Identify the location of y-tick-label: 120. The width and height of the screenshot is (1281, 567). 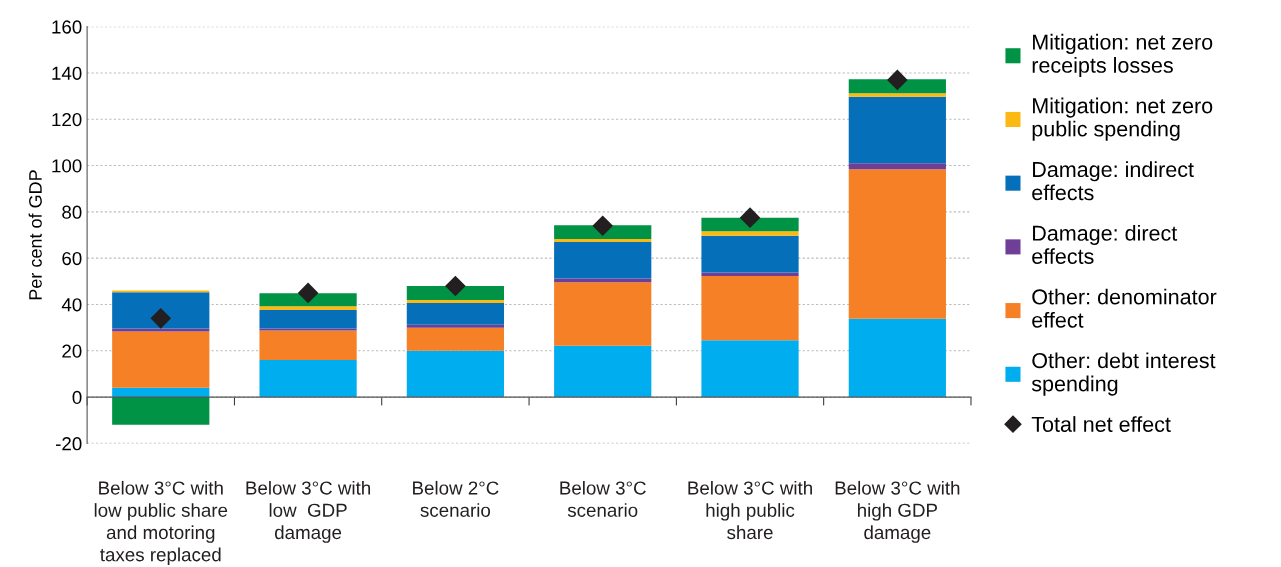
(67, 119).